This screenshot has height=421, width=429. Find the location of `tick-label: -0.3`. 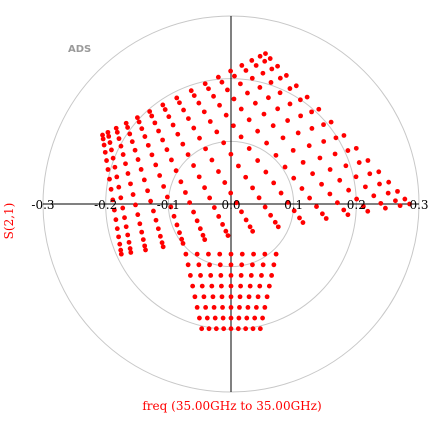

tick-label: -0.3 is located at coordinates (42, 205).